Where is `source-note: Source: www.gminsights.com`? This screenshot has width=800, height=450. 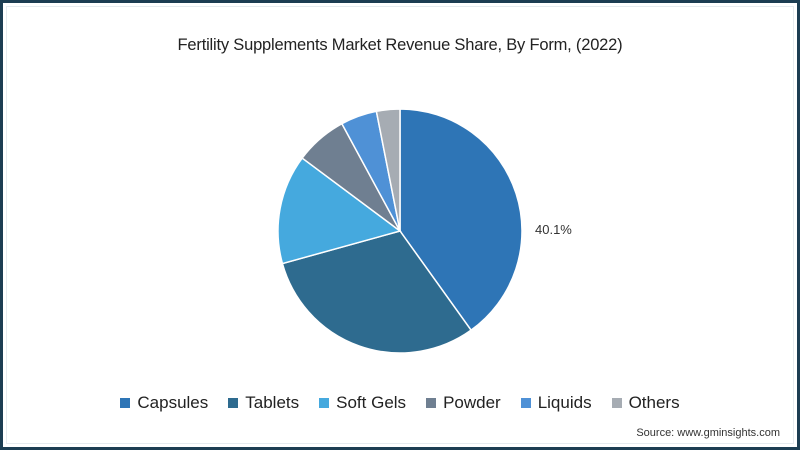
source-note: Source: www.gminsights.com is located at coordinates (708, 433).